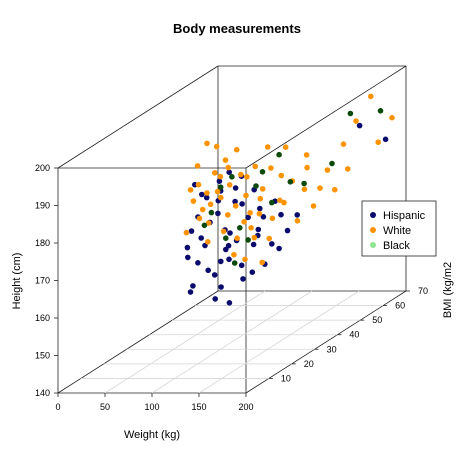 The width and height of the screenshot is (474, 474). What do you see at coordinates (57, 407) in the screenshot?
I see `x-tick-label: 0` at bounding box center [57, 407].